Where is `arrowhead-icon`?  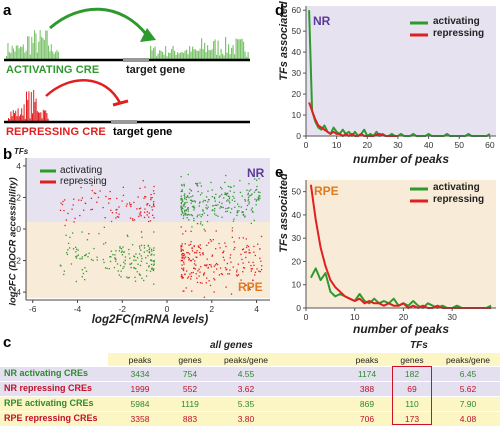 arrowhead-icon is located at coordinates (148, 35).